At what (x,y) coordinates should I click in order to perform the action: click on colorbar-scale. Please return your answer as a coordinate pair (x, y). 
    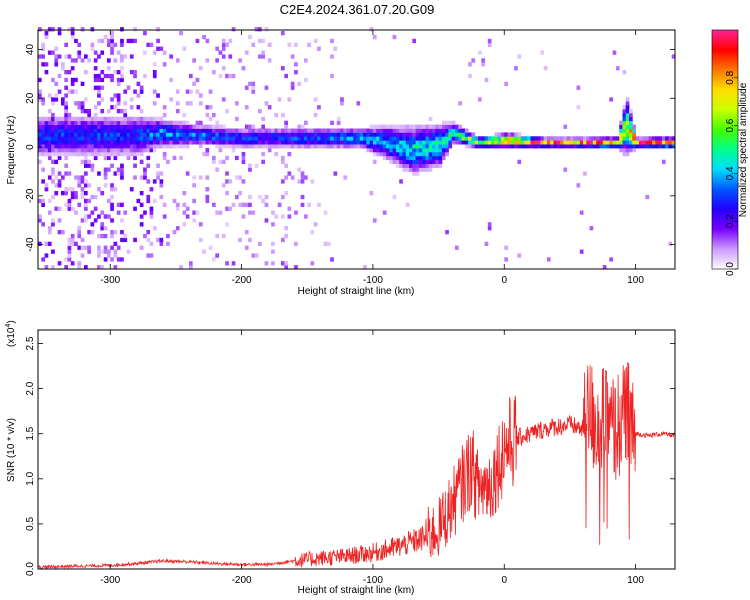
    Looking at the image, I should click on (725, 149).